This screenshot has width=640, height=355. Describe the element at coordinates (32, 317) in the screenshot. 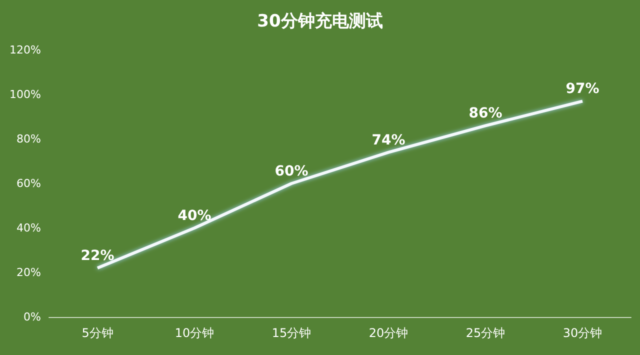

I see `y-tick-label: 0%` at that location.